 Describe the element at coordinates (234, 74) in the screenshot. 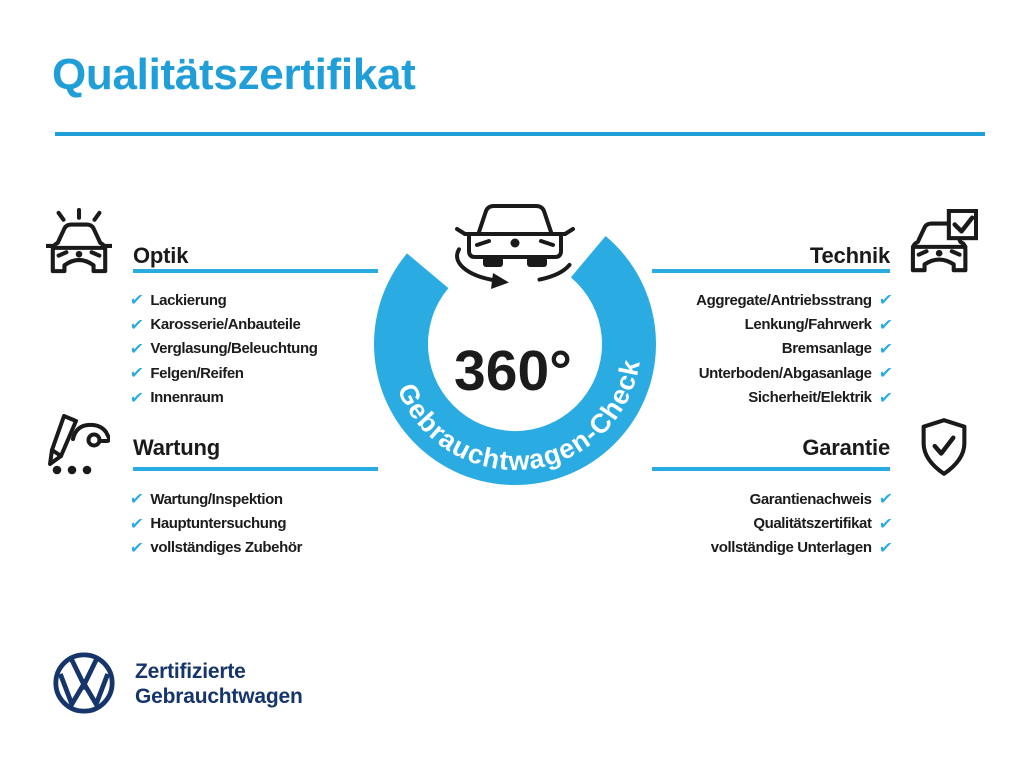

I see `page-title: Qualitätszertifikat` at that location.